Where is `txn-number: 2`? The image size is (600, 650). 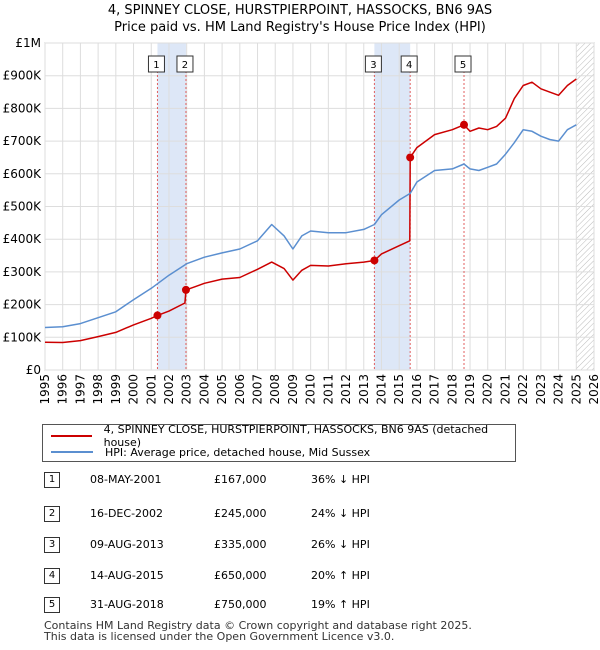 txn-number: 2 is located at coordinates (52, 514).